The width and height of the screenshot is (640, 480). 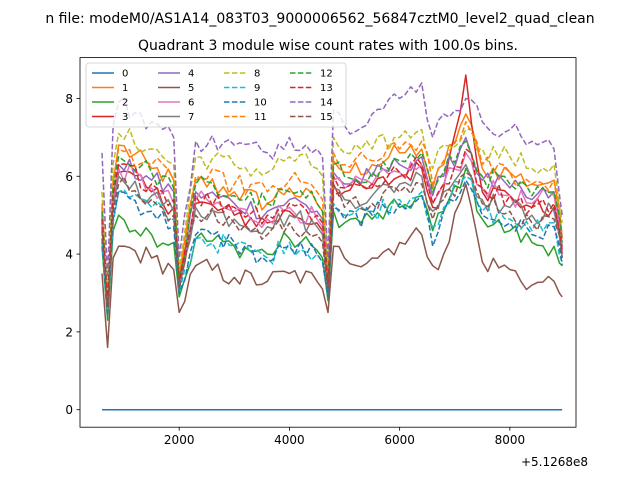 I want to click on y-tick-label-0: 0, so click(x=69, y=410).